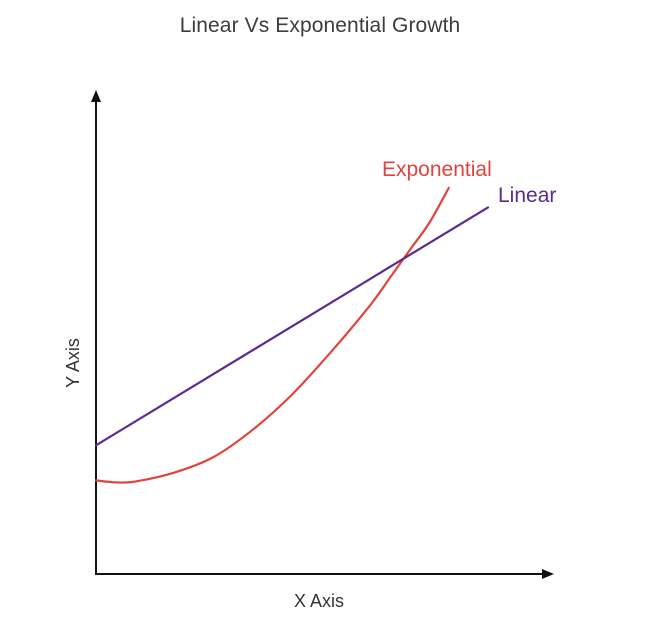 The height and width of the screenshot is (626, 666). Describe the element at coordinates (320, 25) in the screenshot. I see `chart-title: Linear Vs Exponential Growth` at that location.